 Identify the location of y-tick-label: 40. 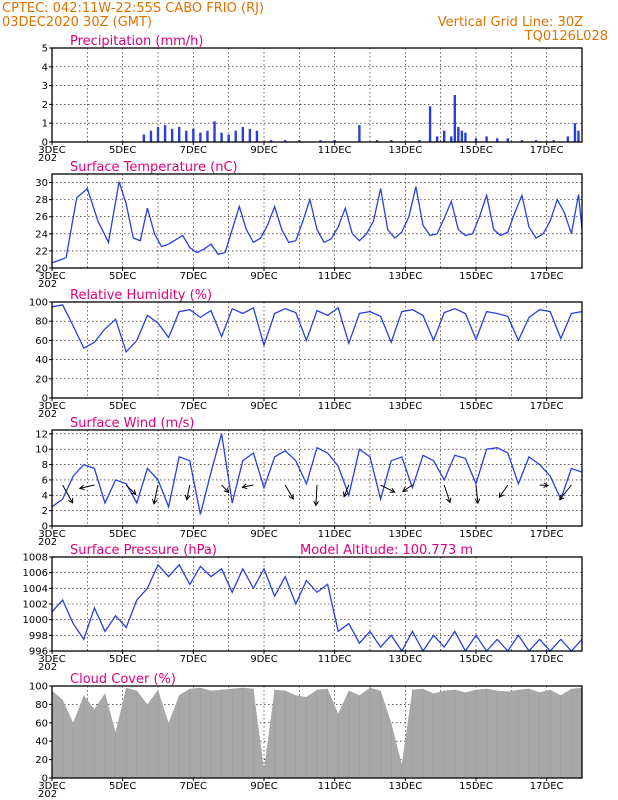
(41, 360).